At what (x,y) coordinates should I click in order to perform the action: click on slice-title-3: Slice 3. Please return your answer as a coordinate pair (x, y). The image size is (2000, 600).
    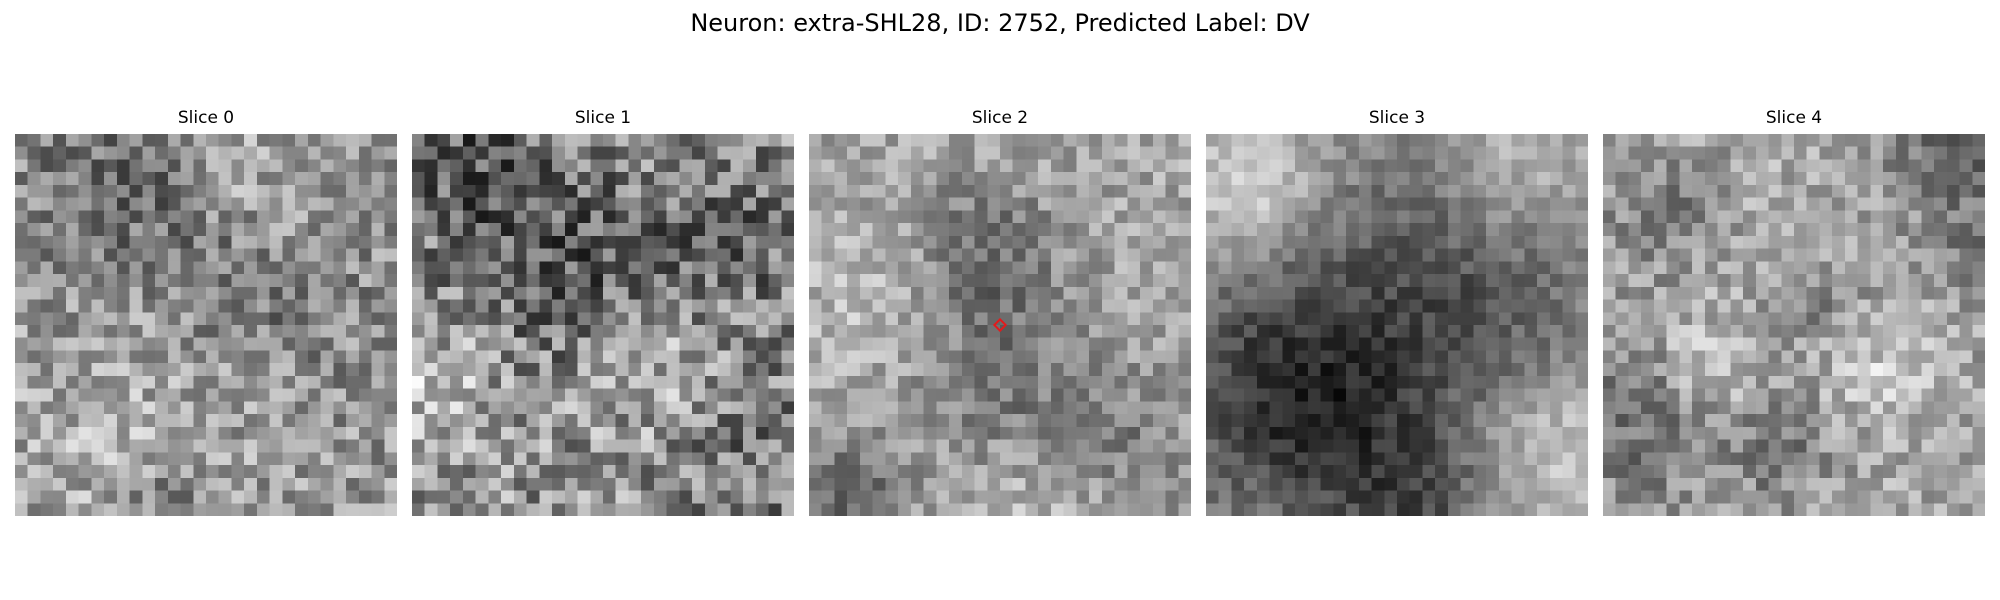
    Looking at the image, I should click on (1397, 118).